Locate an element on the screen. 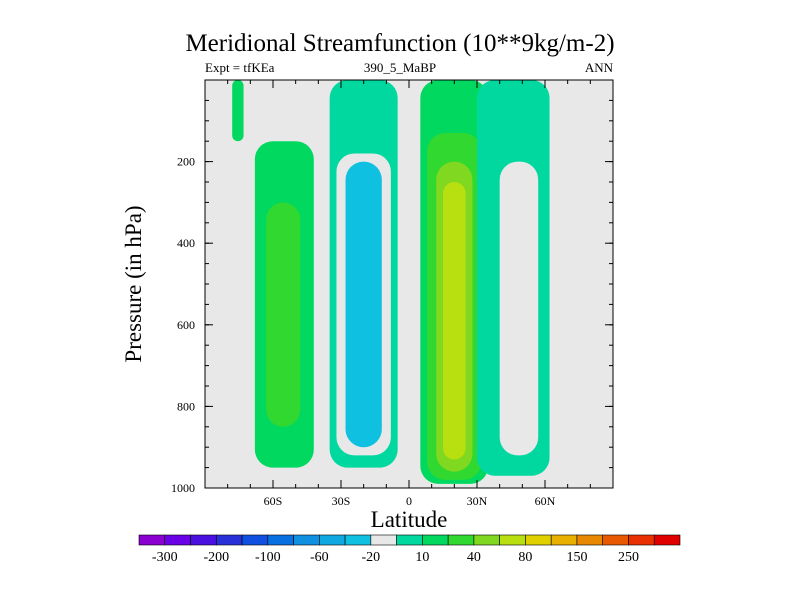 The width and height of the screenshot is (800, 600). y-tick-label: 400 is located at coordinates (186, 243).